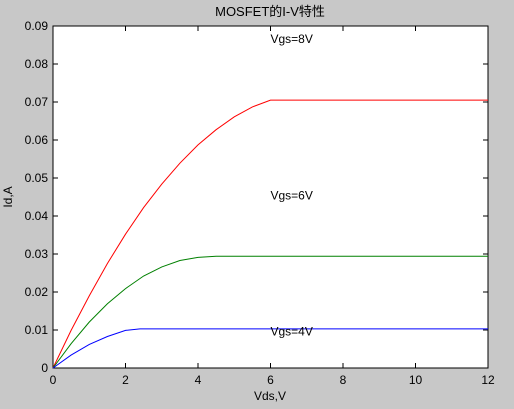 This screenshot has height=409, width=514. I want to click on curve-annotation: Vgs=6V, so click(292, 196).